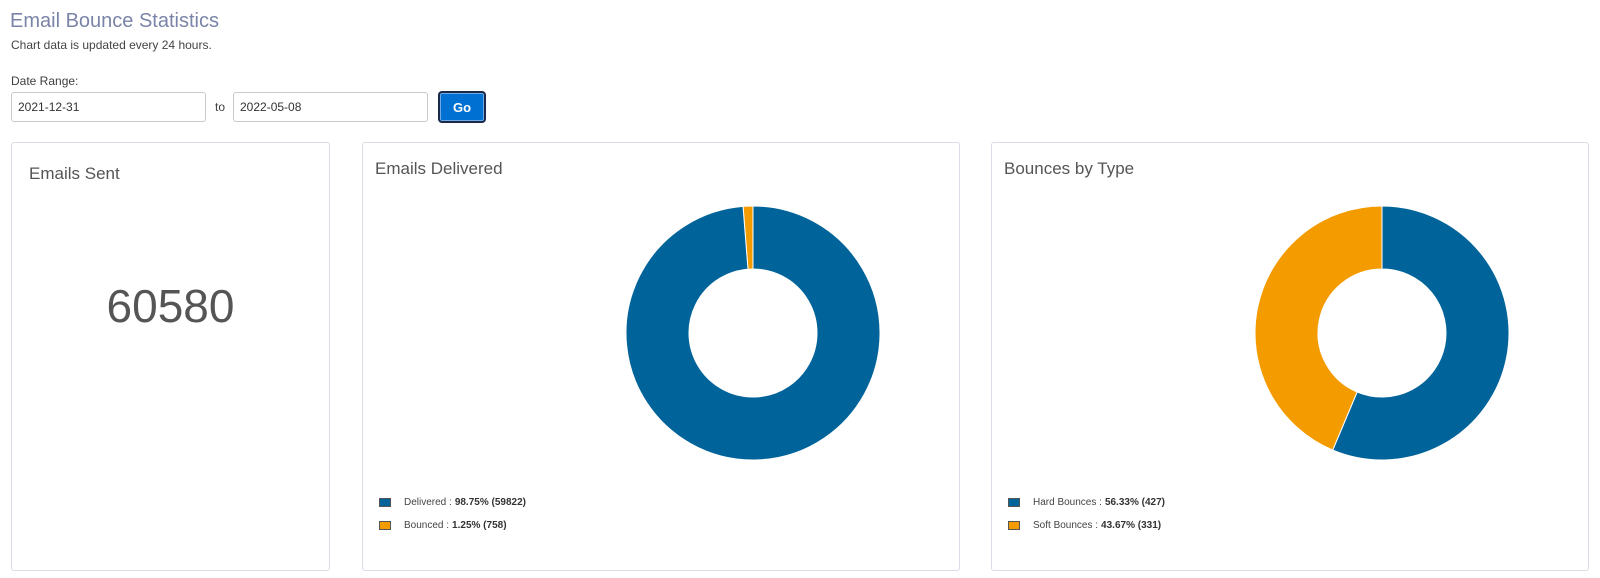  I want to click on bounces-donut-chart, so click(1382, 333).